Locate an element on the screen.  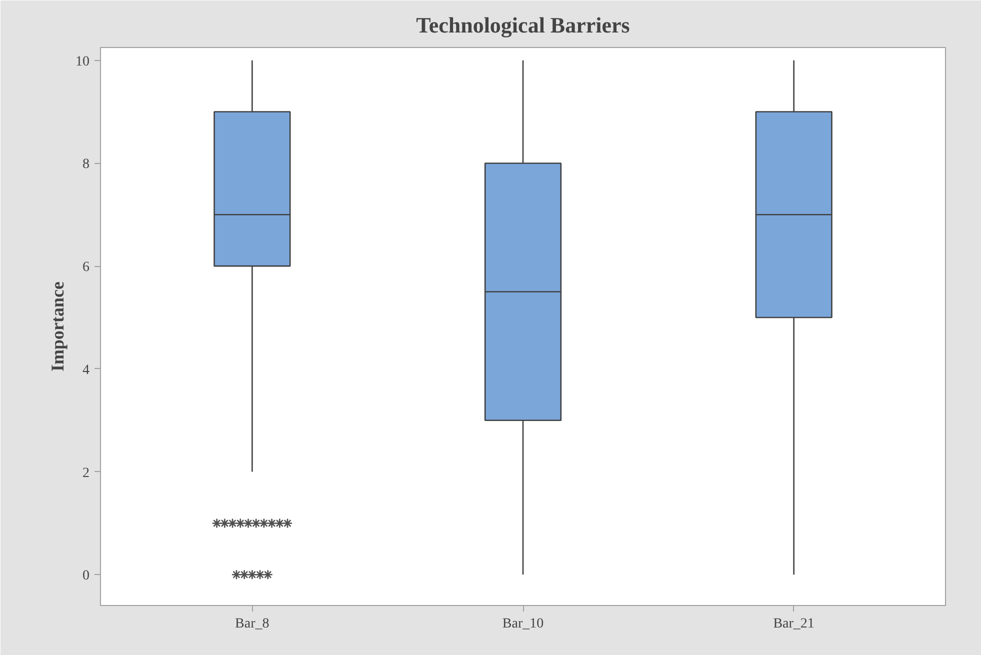
y-tick-label: 6 is located at coordinates (86, 268).